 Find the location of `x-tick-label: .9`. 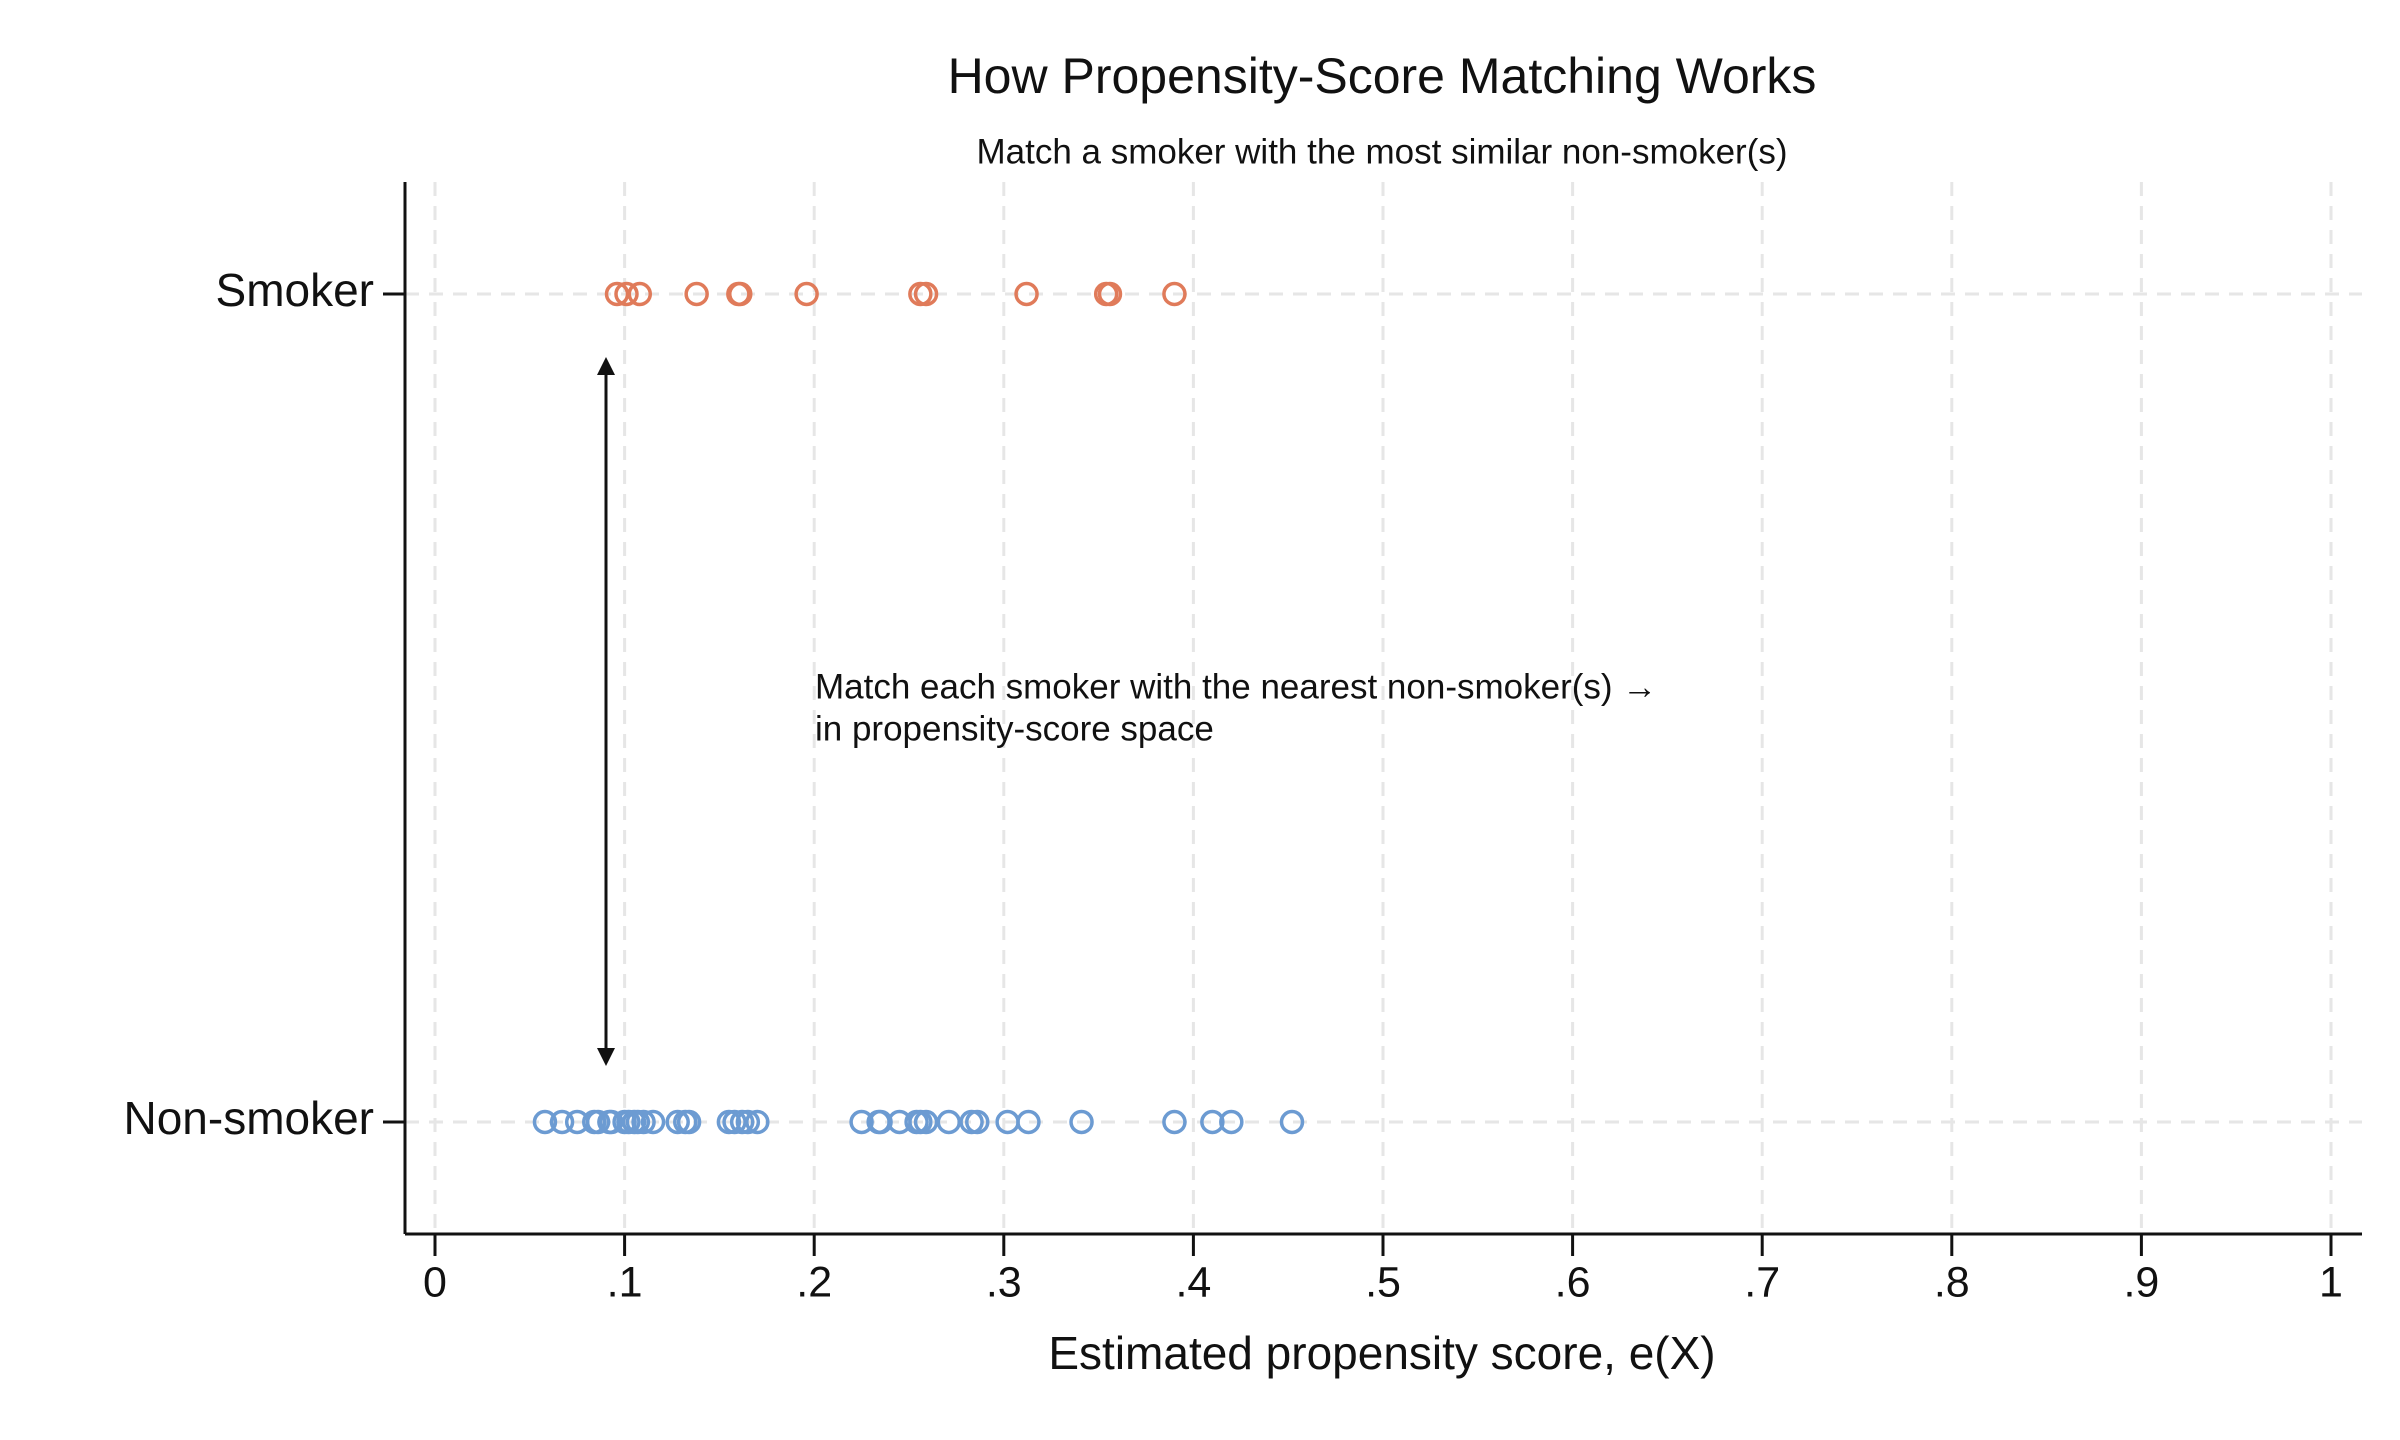

x-tick-label: .9 is located at coordinates (2141, 1282).